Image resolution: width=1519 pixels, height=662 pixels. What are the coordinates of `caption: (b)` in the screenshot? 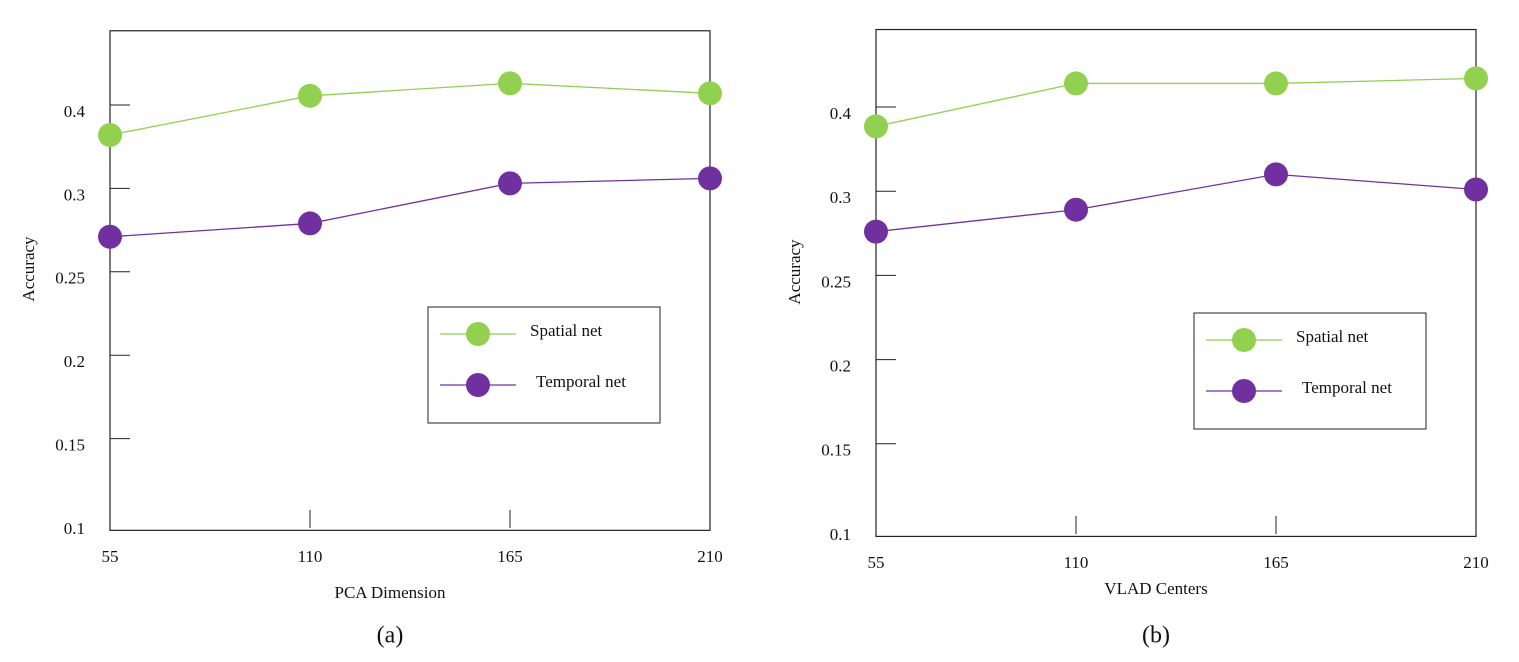 It's located at (1156, 636).